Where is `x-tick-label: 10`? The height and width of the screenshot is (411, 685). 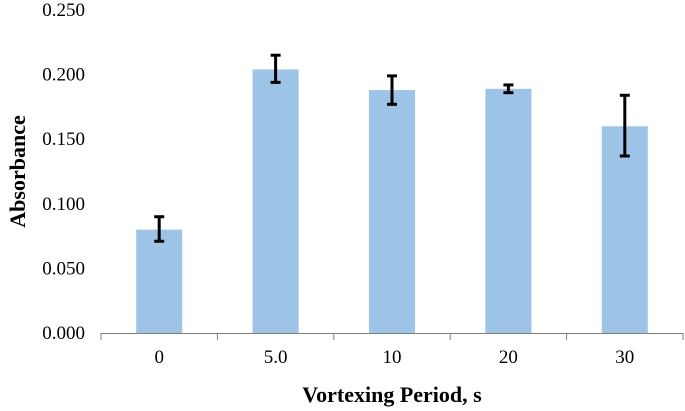 x-tick-label: 10 is located at coordinates (392, 357).